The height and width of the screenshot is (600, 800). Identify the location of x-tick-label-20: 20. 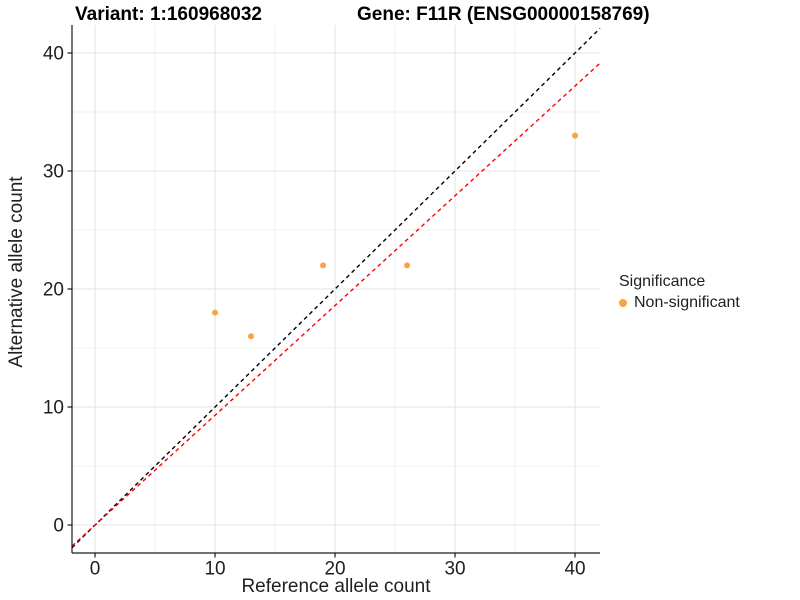
(334, 569).